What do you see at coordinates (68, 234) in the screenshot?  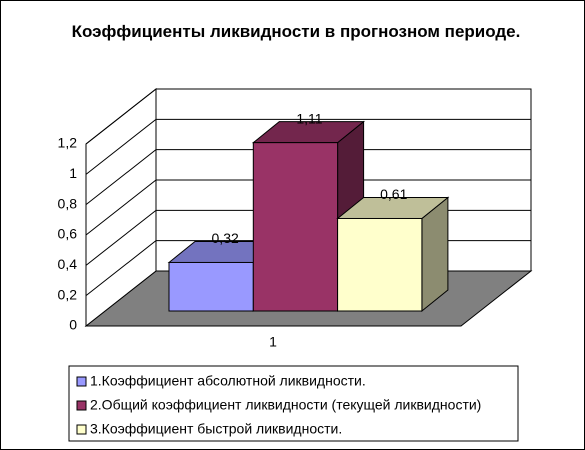 I see `y-tick-label: 0,6` at bounding box center [68, 234].